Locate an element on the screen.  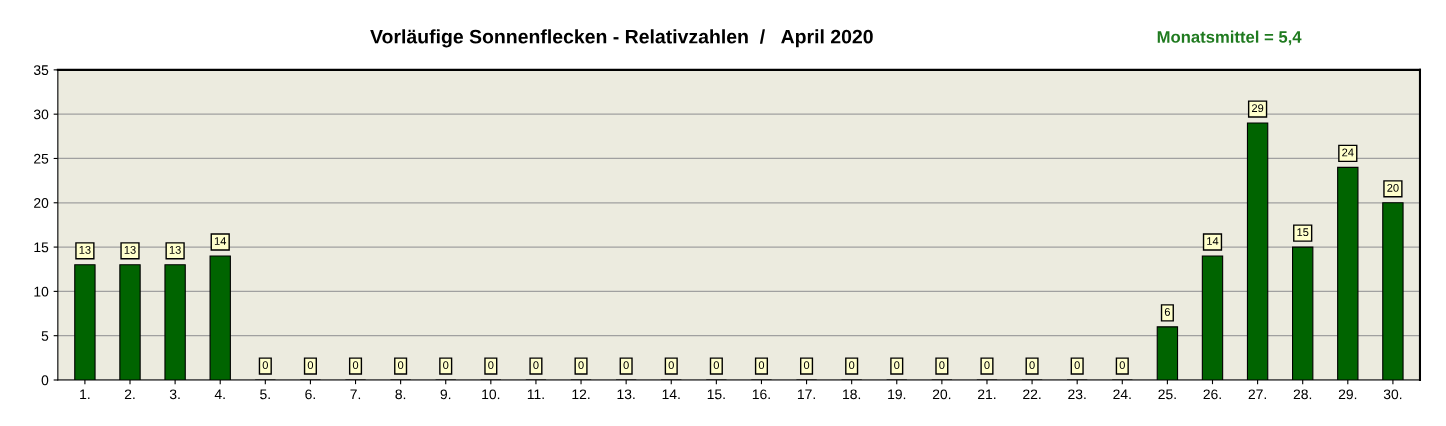
x-tick-label: 23. is located at coordinates (1077, 394).